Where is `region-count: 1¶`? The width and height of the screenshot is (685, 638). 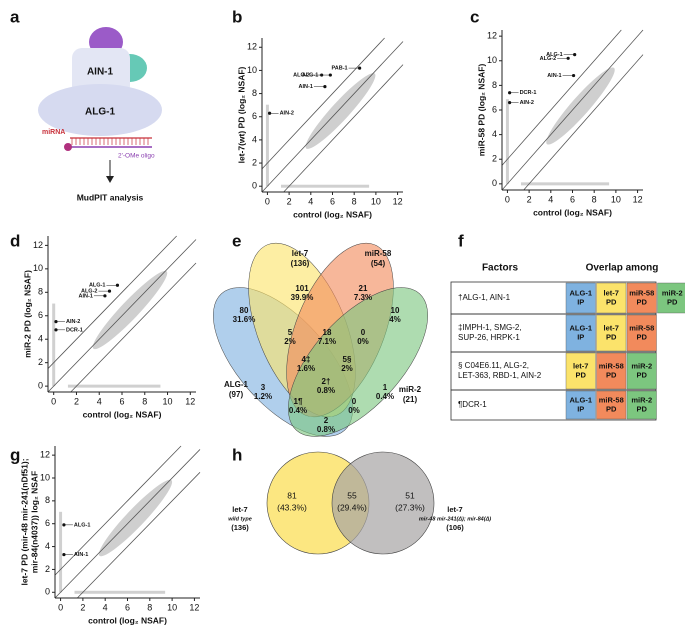 region-count: 1¶ is located at coordinates (298, 401).